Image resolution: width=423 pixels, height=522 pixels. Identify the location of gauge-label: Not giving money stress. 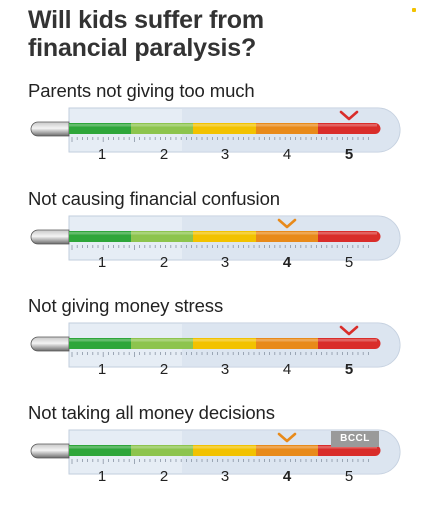
(126, 305).